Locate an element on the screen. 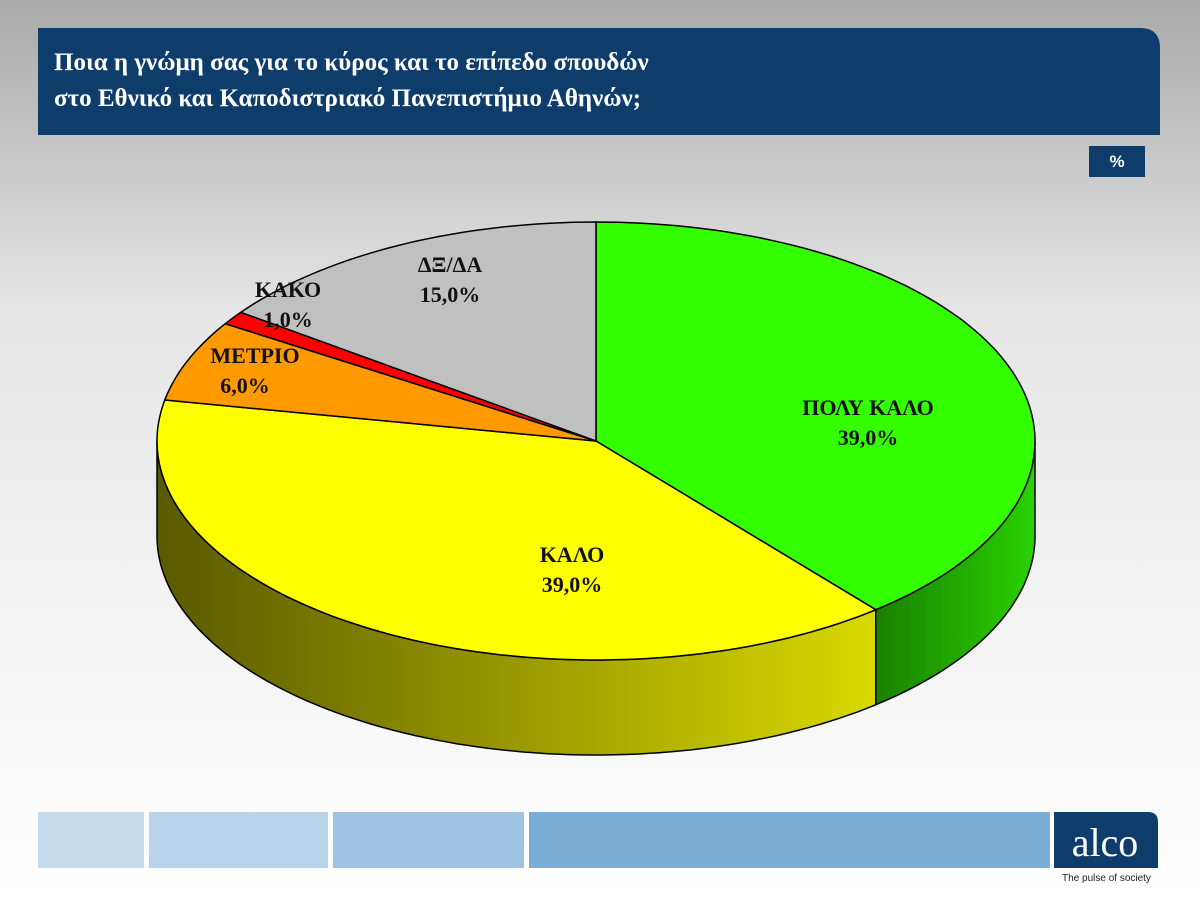 The height and width of the screenshot is (898, 1200). slice-label: ΜΕΤΡΙΟ is located at coordinates (254, 355).